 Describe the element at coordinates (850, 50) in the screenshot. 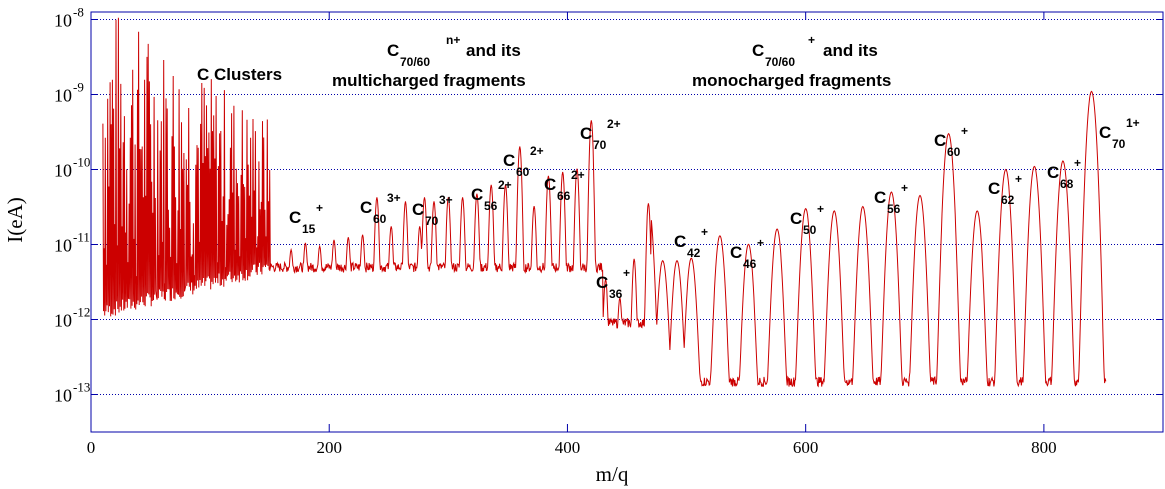

I see `annotation-mono-tail: and its` at that location.